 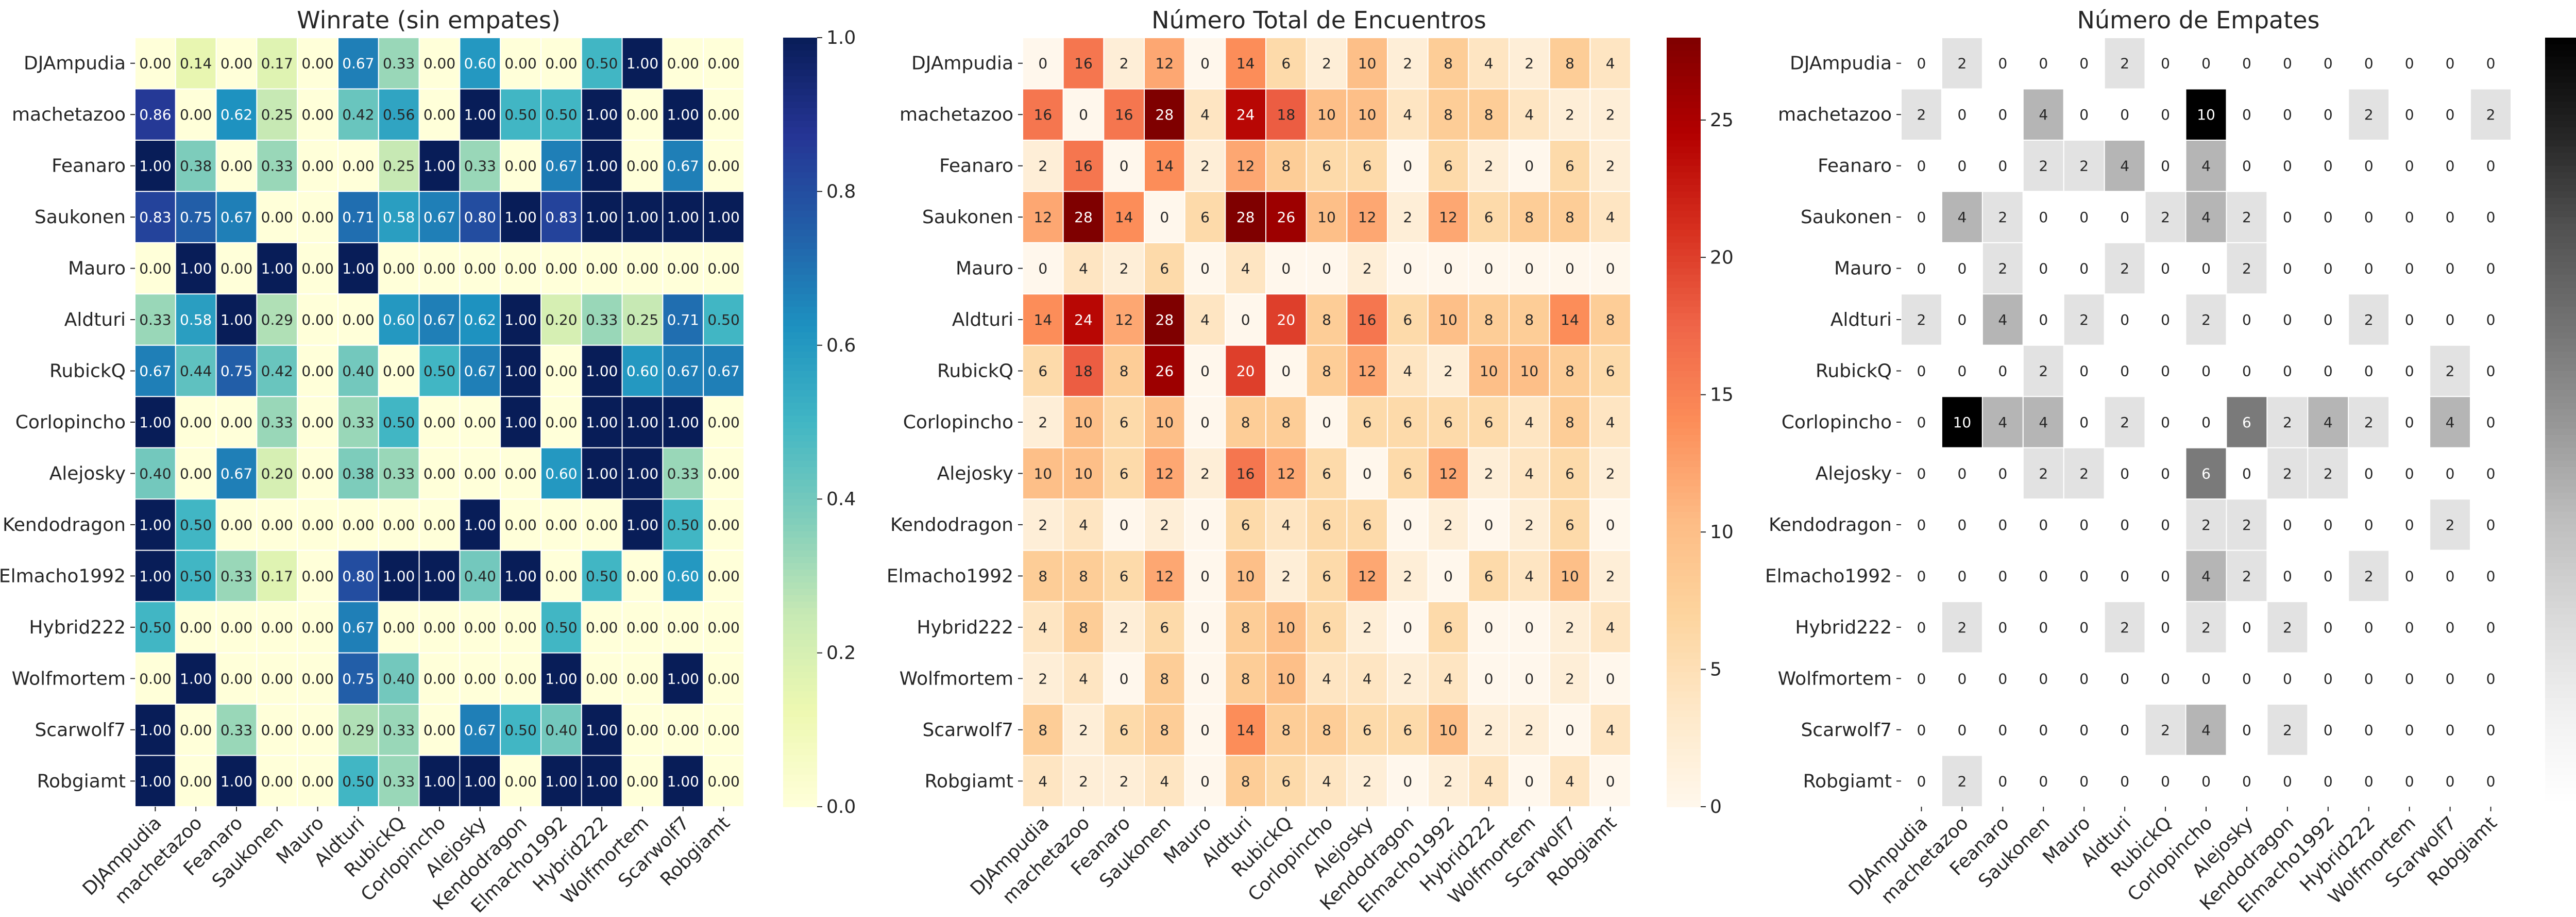 I want to click on empates-cell-label-r4-c10: 0, so click(x=2328, y=268).